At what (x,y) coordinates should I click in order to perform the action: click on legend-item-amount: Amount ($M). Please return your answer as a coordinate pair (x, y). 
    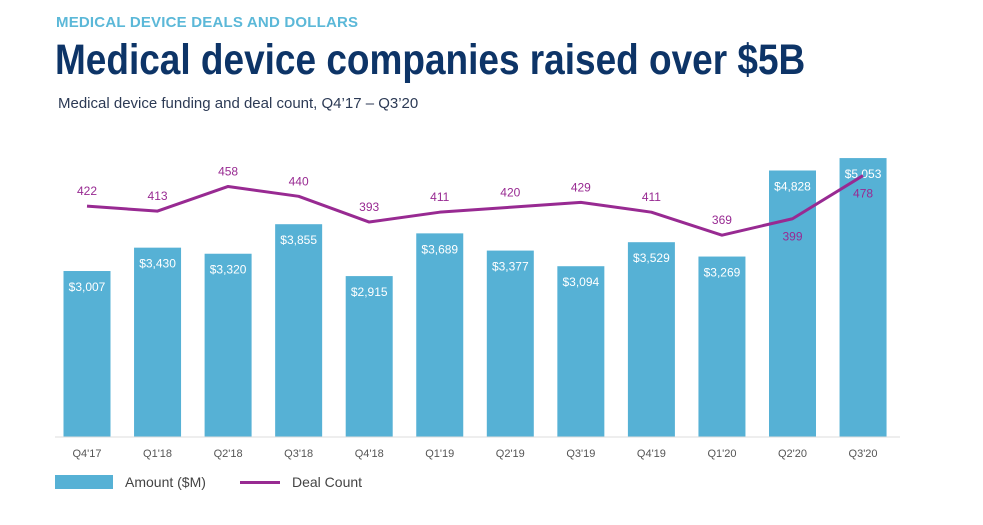
    Looking at the image, I should click on (130, 482).